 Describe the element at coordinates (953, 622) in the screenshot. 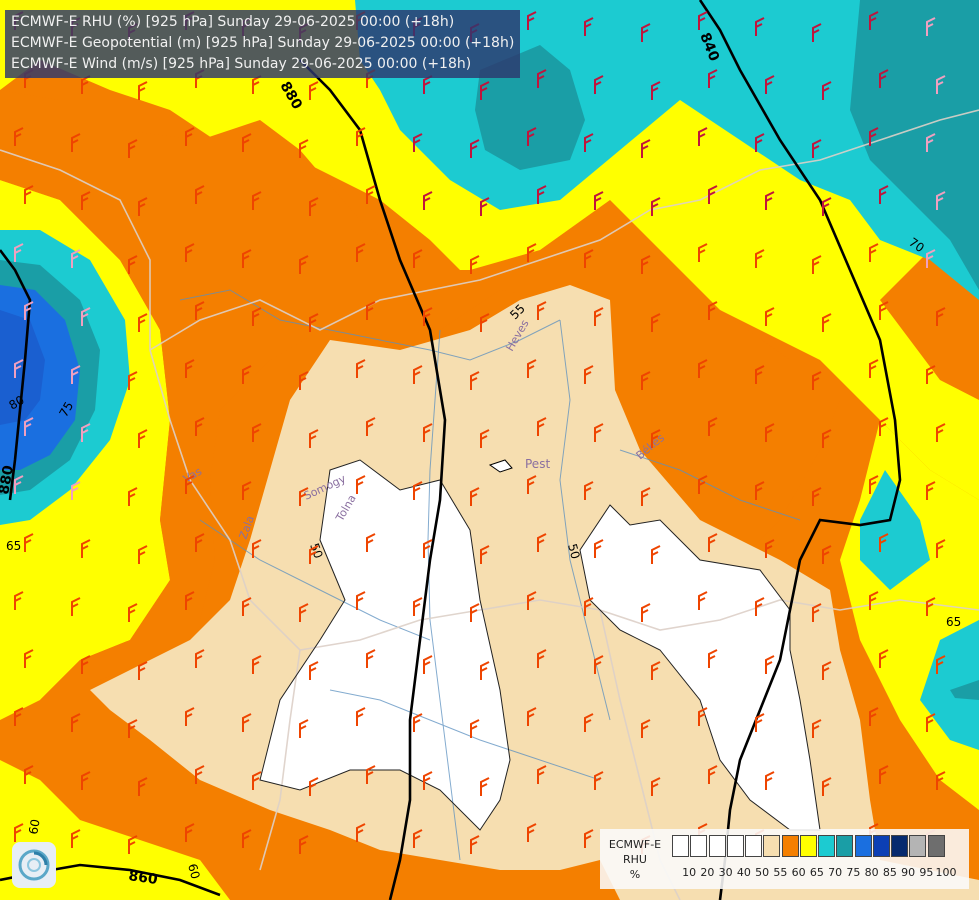

I see `rhu-label-65-east: 65` at that location.